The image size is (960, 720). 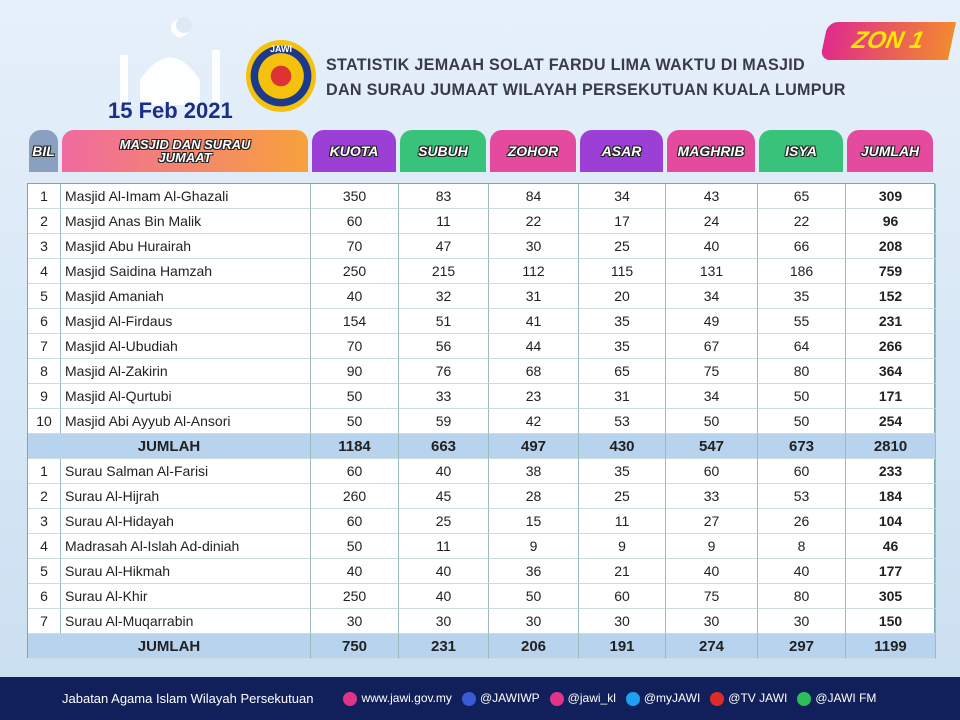 What do you see at coordinates (44, 371) in the screenshot?
I see `number-cell: 8` at bounding box center [44, 371].